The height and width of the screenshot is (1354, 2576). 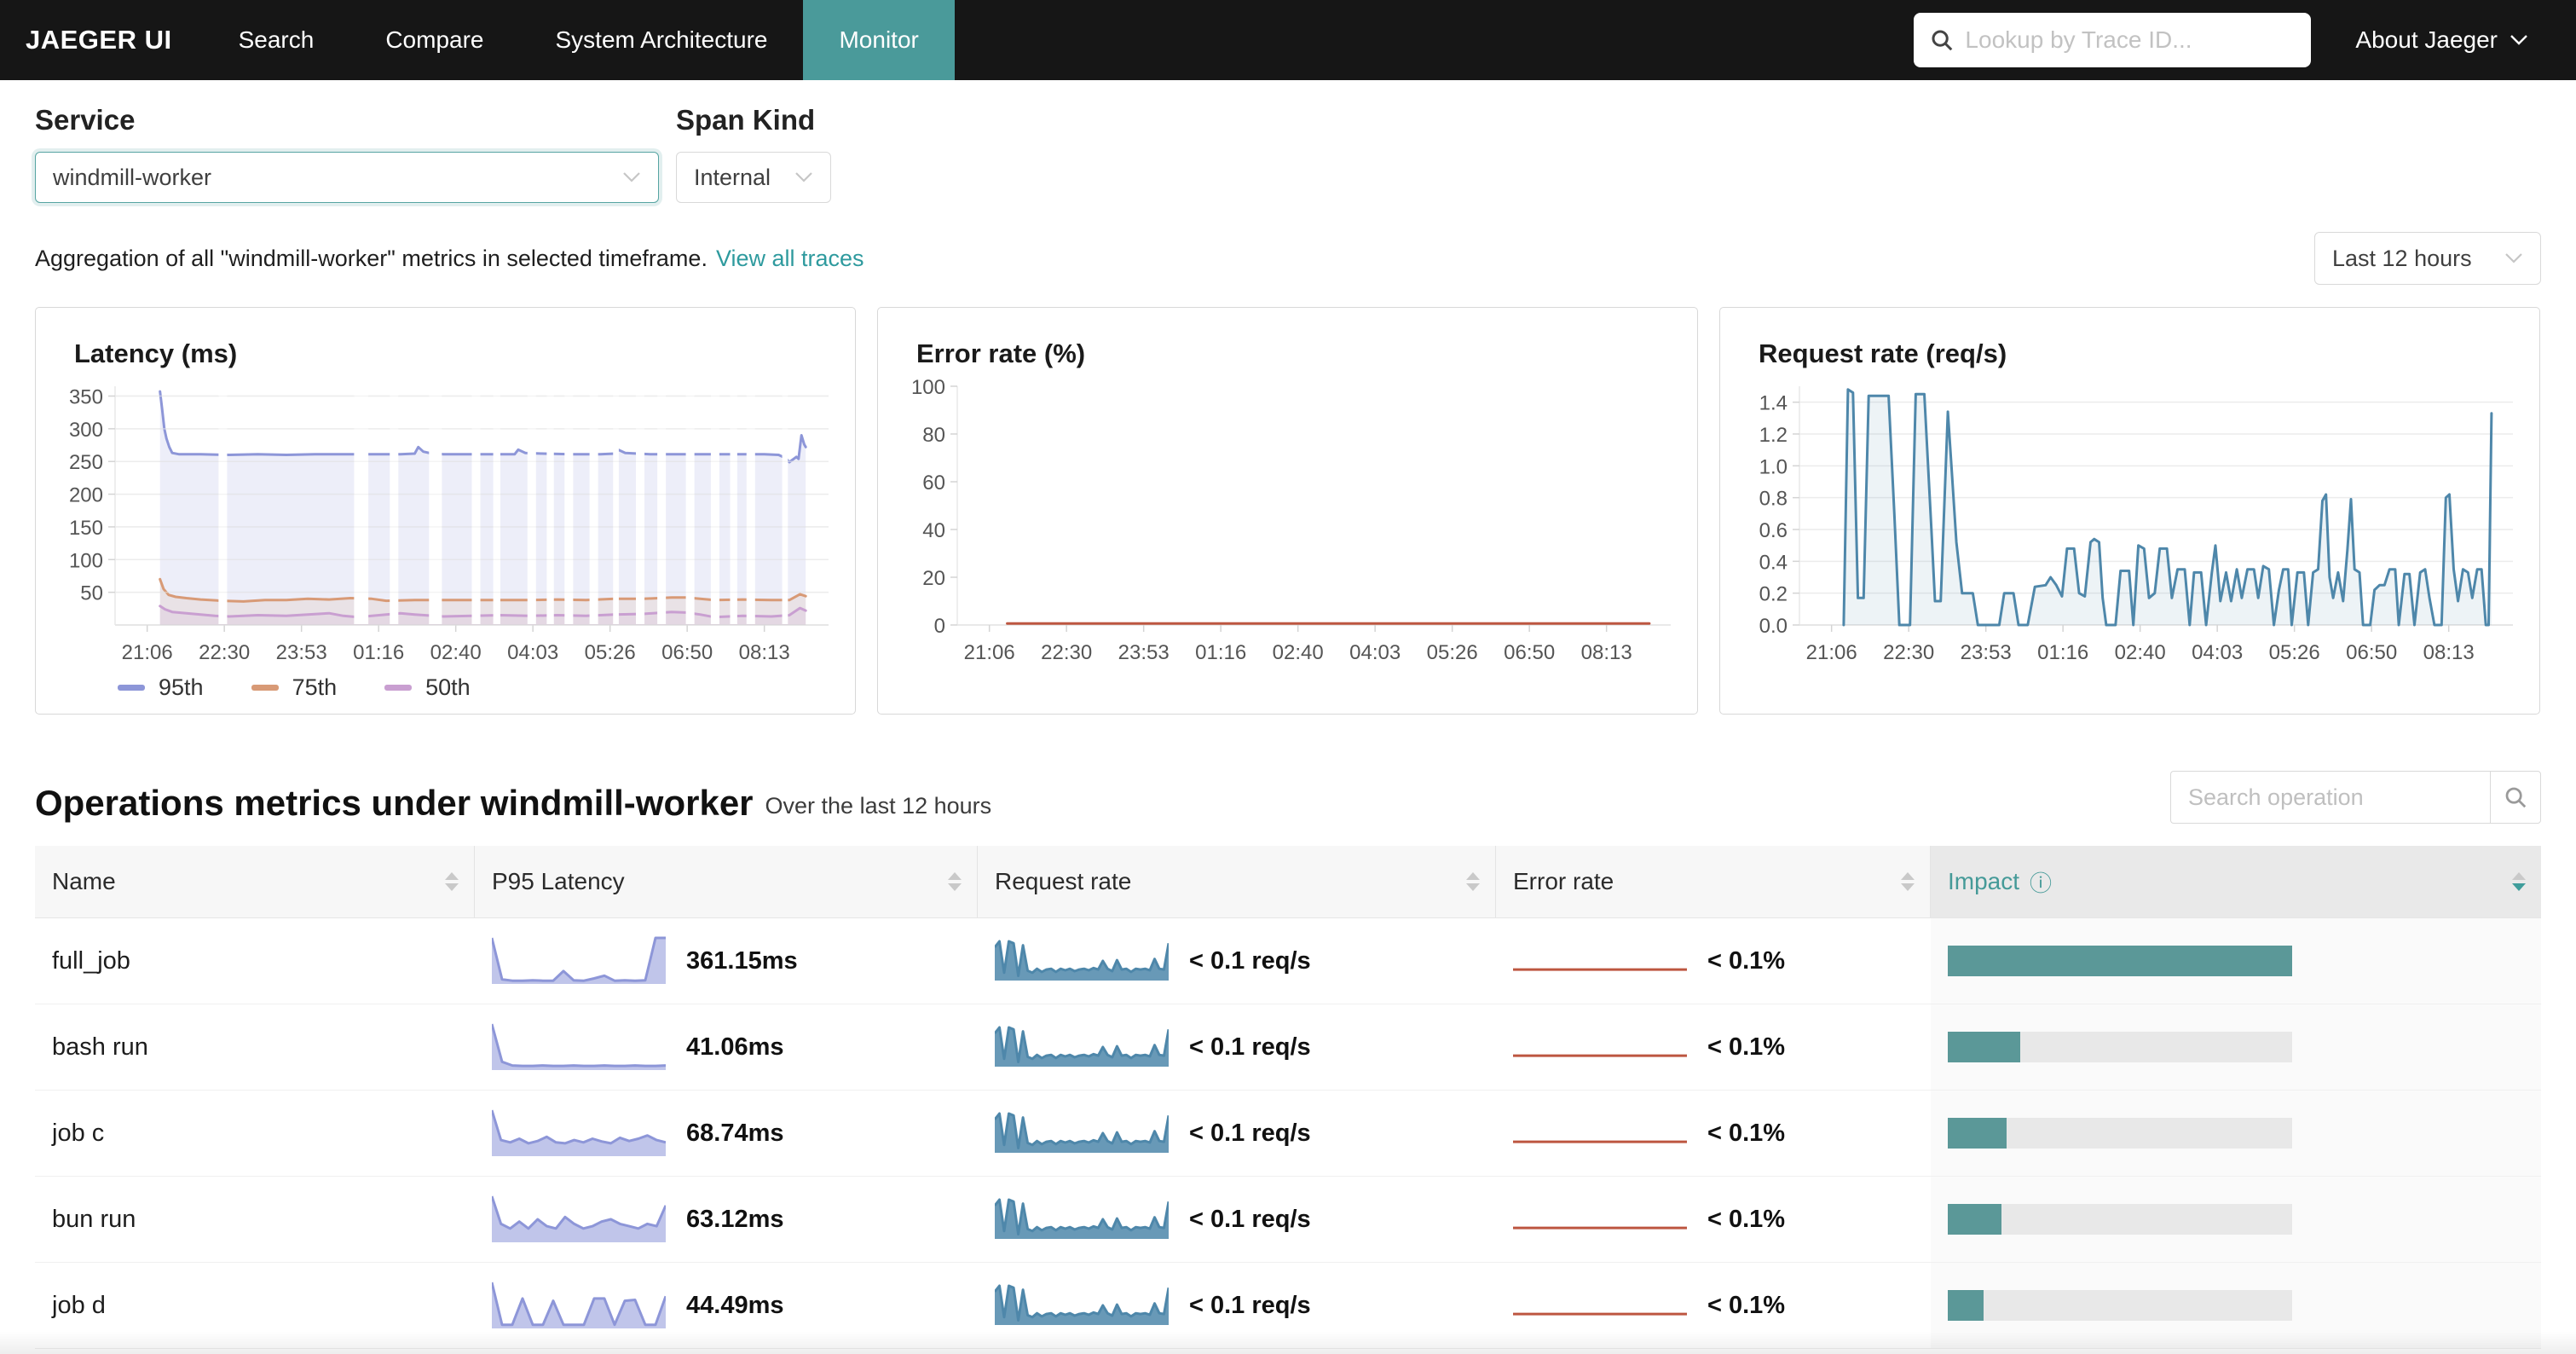 What do you see at coordinates (2402, 258) in the screenshot?
I see `timeframe-select-value: Last 12 hours` at bounding box center [2402, 258].